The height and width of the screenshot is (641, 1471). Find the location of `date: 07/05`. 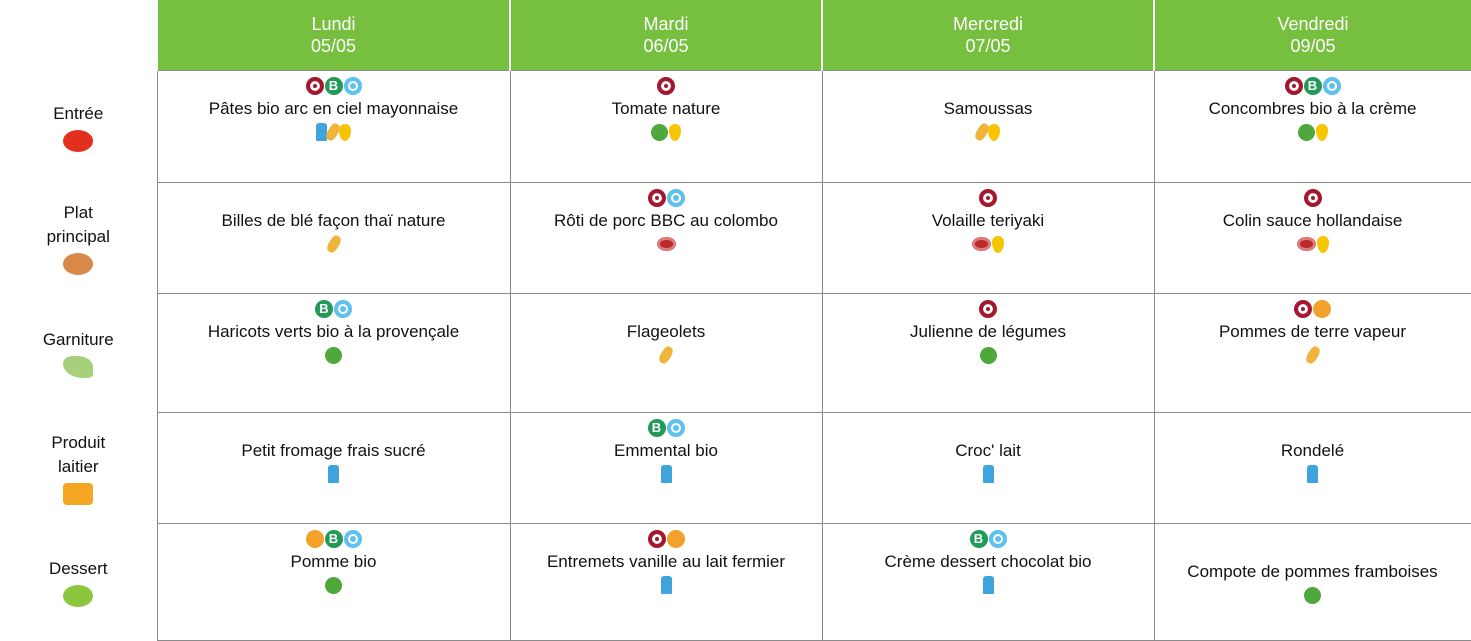

date: 07/05 is located at coordinates (988, 46).